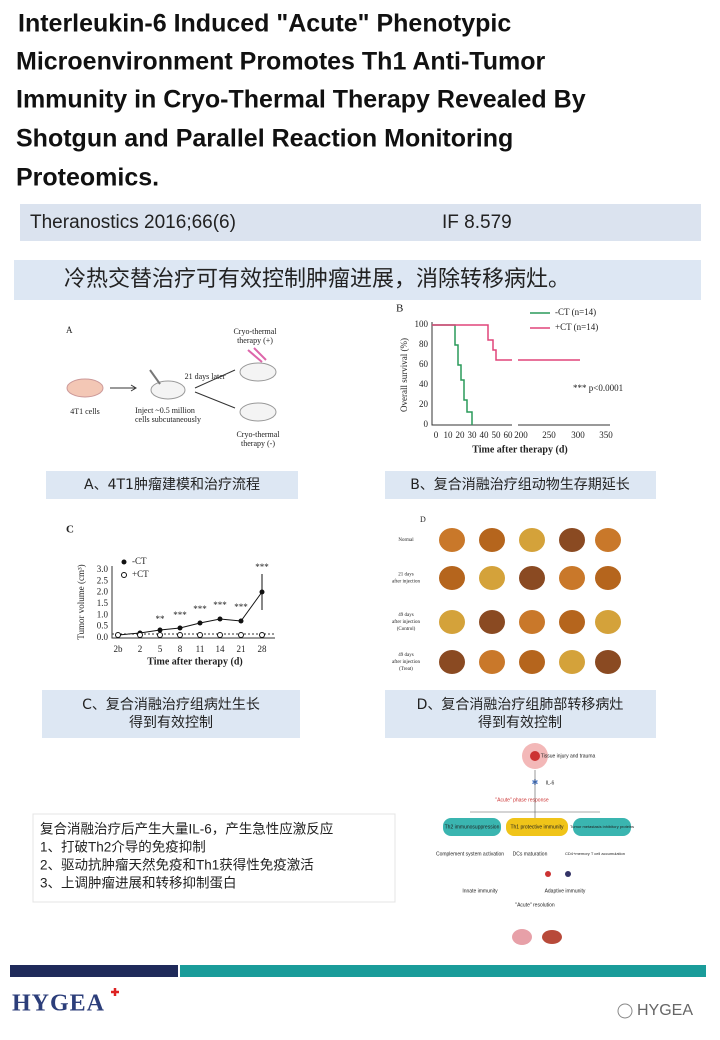 The width and height of the screenshot is (720, 1040). I want to click on legend-entry: -CT, so click(139, 561).